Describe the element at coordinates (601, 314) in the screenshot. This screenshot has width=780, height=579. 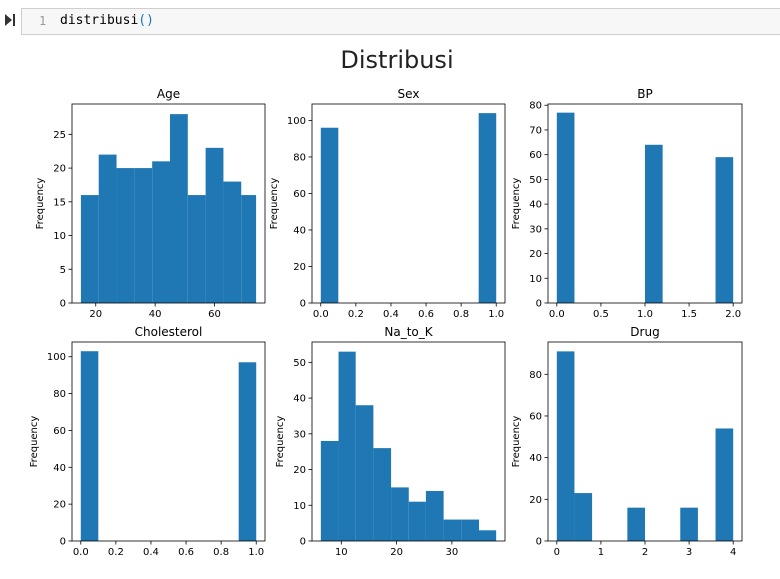
I see `x-tick-label: 0.5` at that location.